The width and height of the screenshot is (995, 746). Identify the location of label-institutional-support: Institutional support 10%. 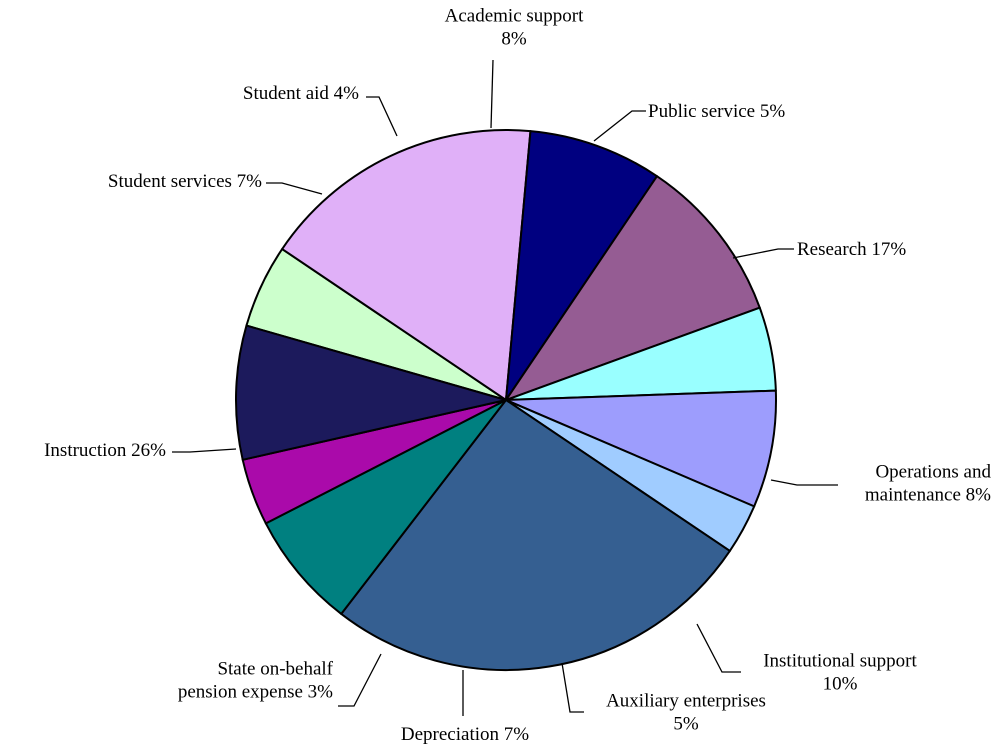
(840, 673).